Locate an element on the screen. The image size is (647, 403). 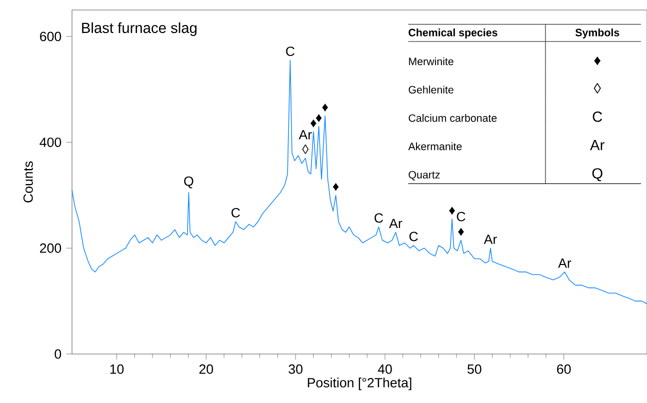
y-tick-label: 600 is located at coordinates (51, 37).